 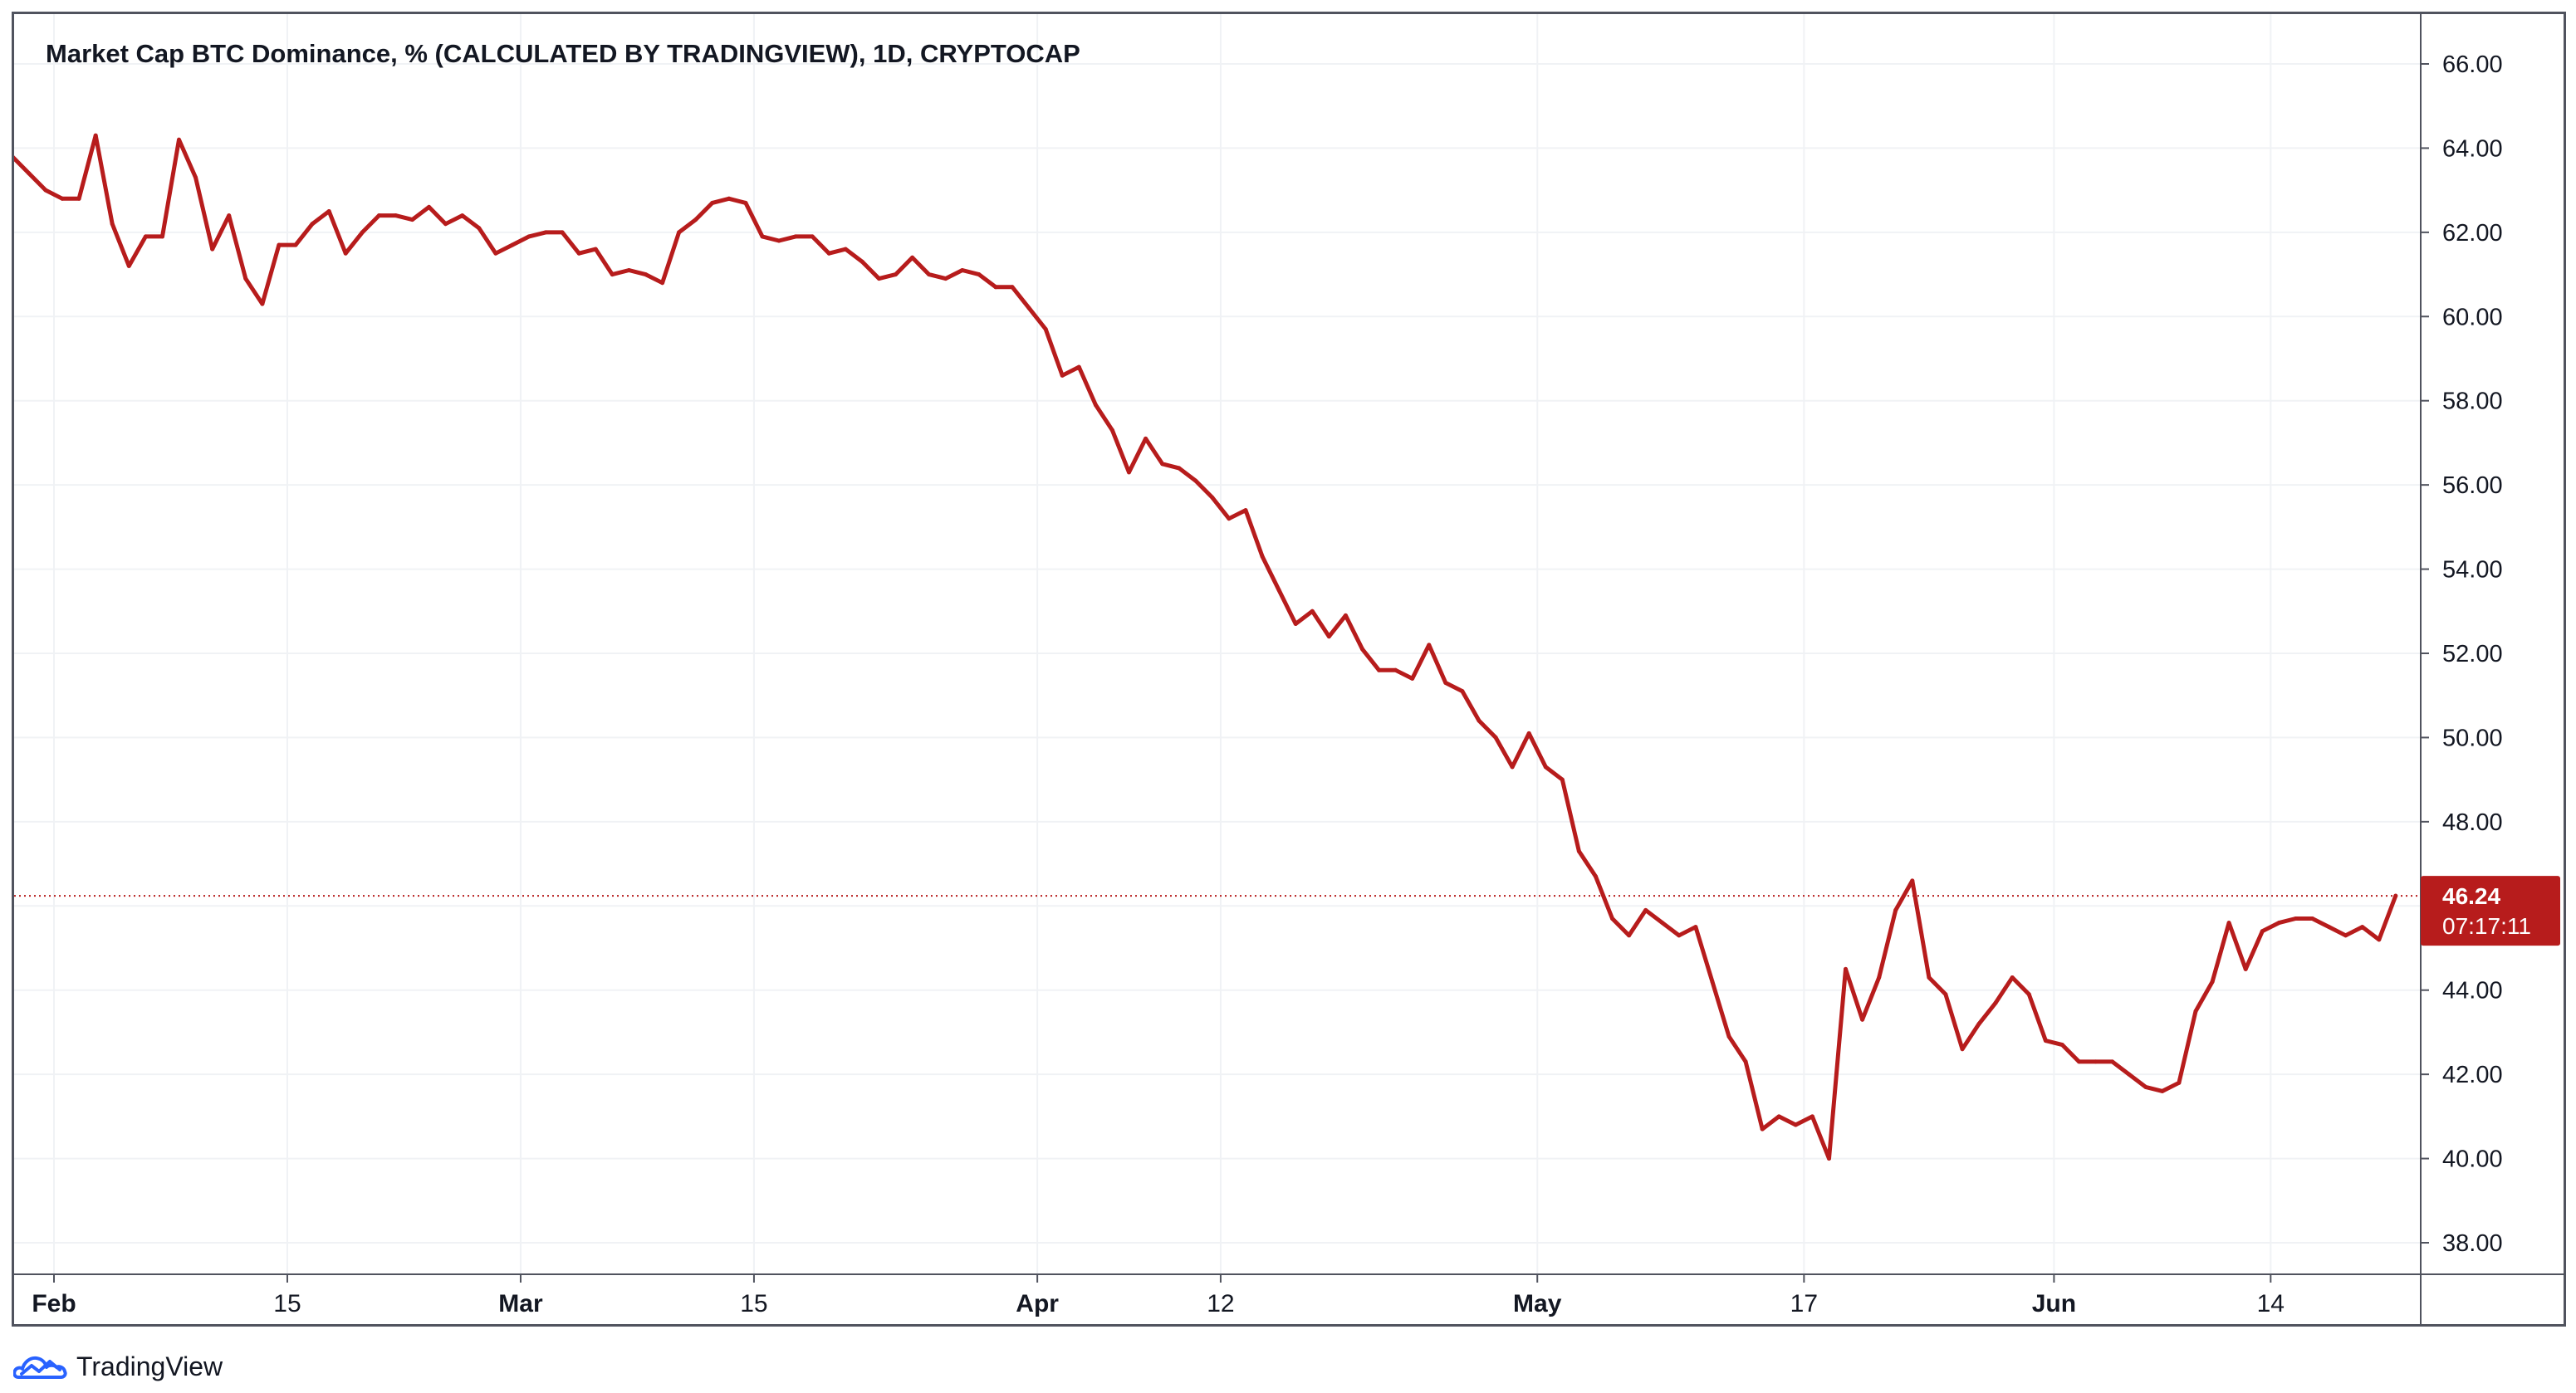 What do you see at coordinates (2472, 1159) in the screenshot?
I see `y-tick-label: 40.00` at bounding box center [2472, 1159].